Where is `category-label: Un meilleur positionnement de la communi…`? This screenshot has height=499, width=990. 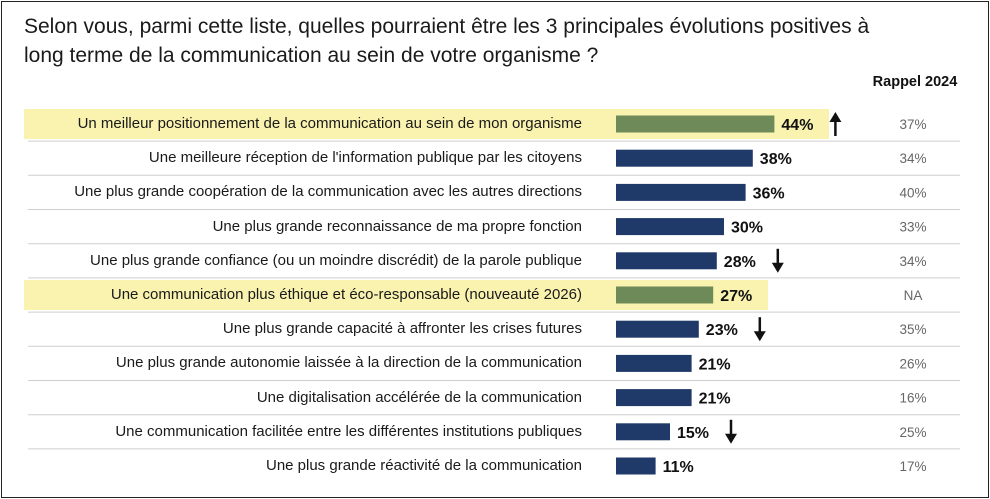 category-label: Un meilleur positionnement de la communi… is located at coordinates (329, 123).